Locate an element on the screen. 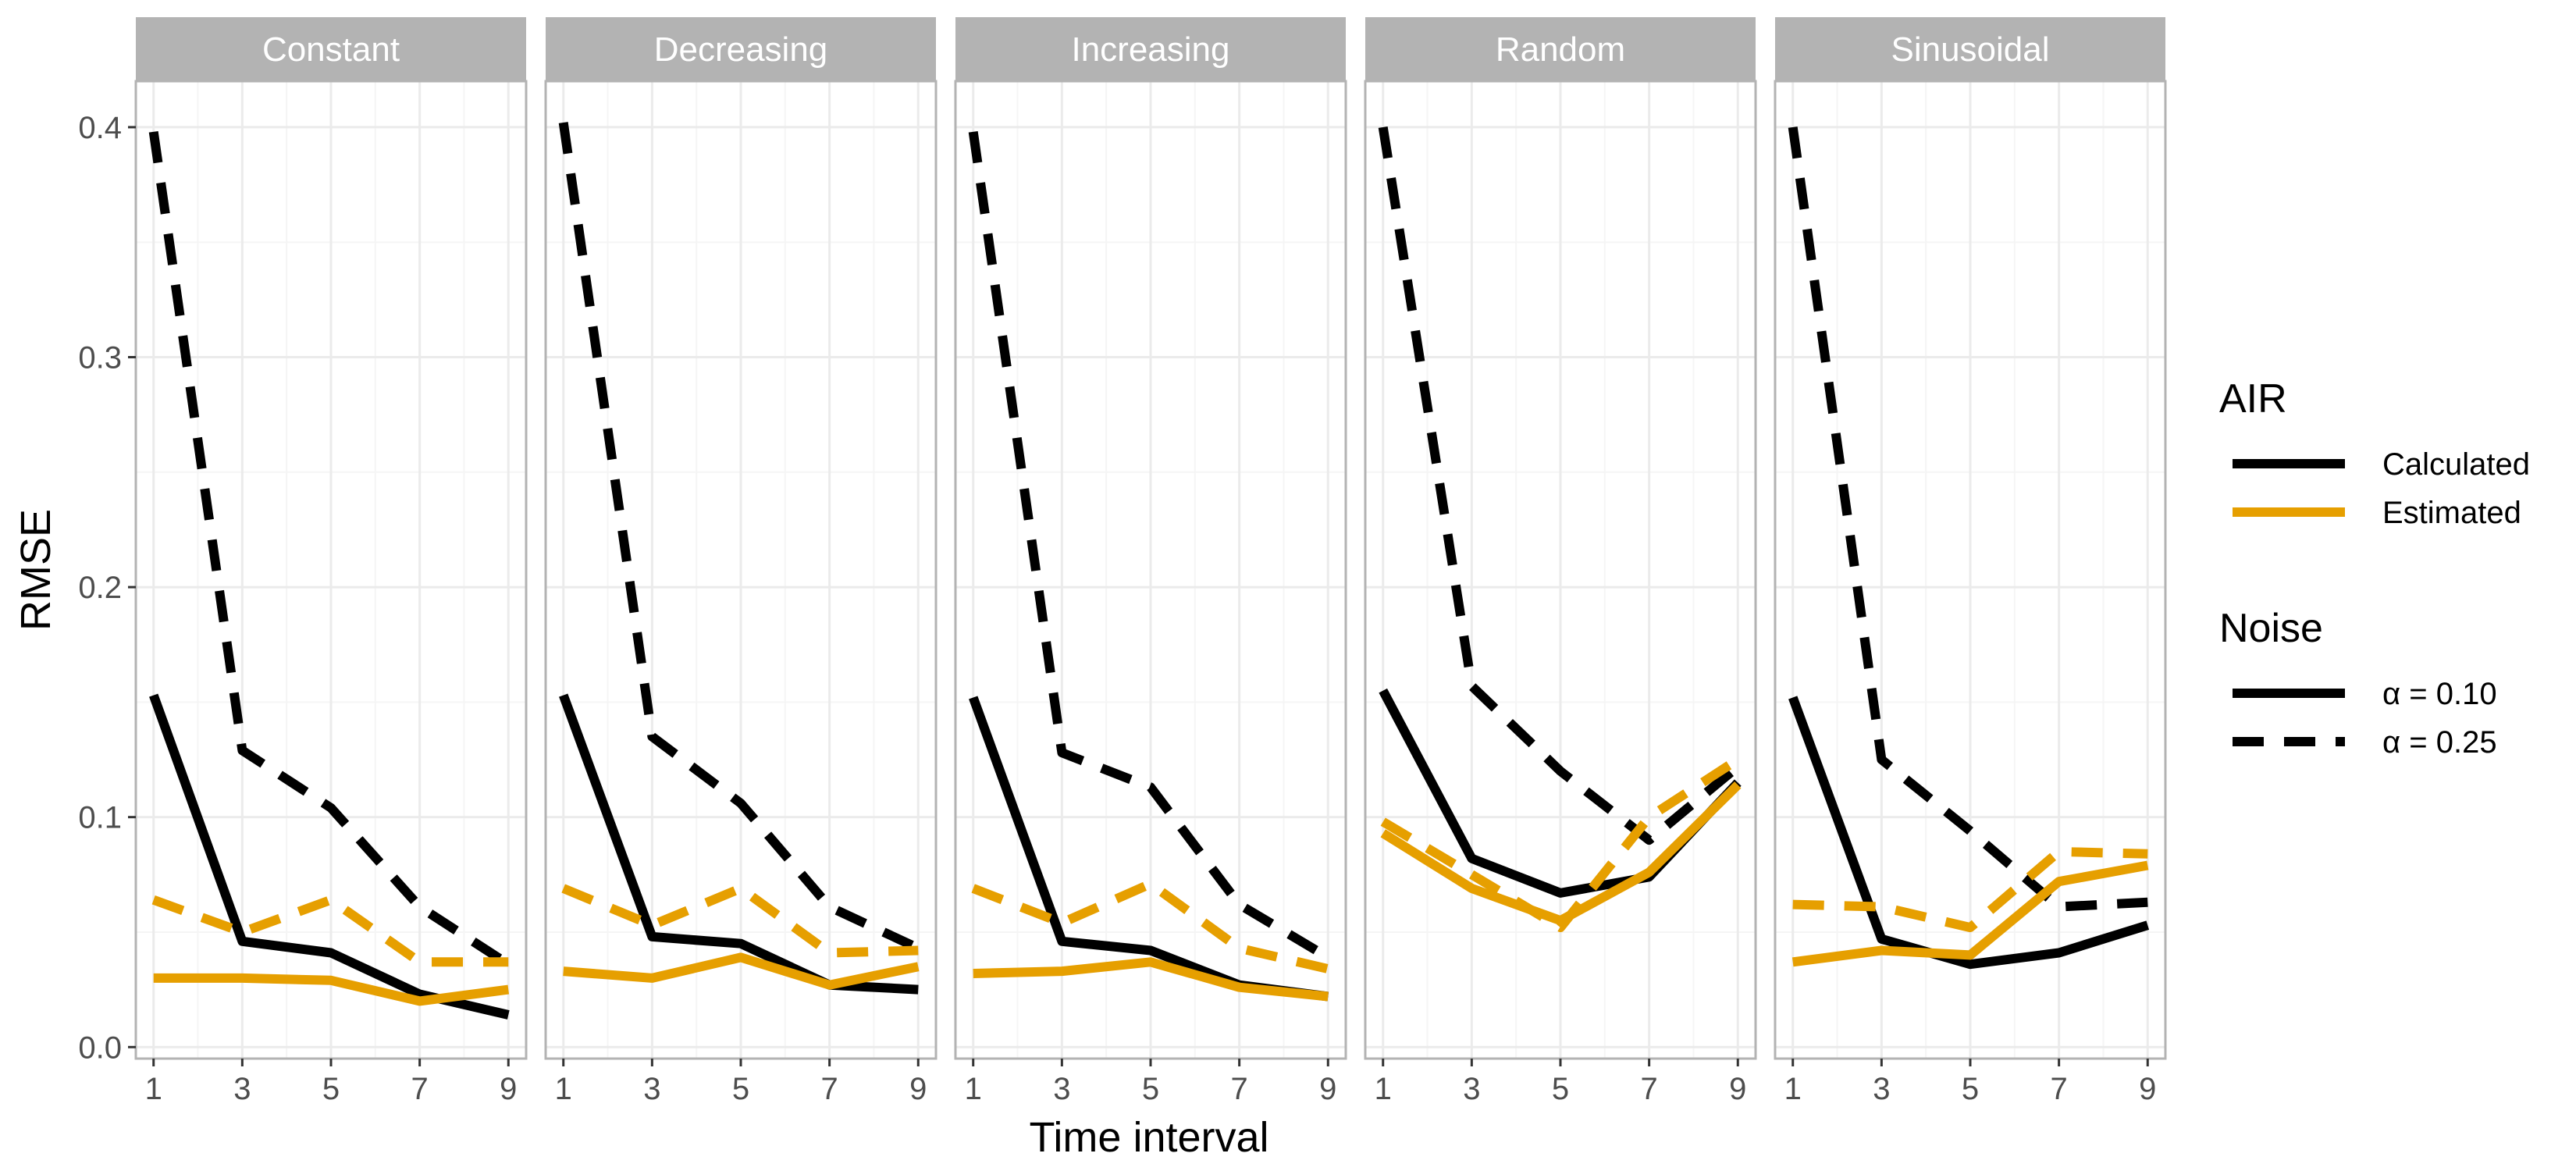 Image resolution: width=2576 pixels, height=1171 pixels. legend-group-air: AIR Calculated Estimated is located at coordinates (2374, 453).